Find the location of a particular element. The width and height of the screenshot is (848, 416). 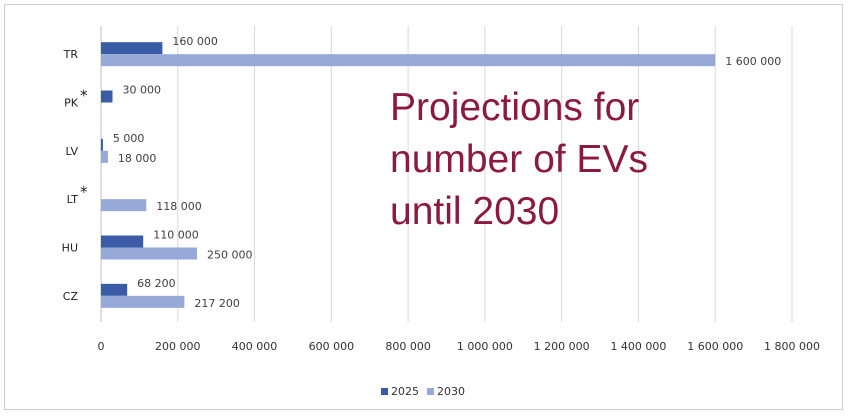

x-tick-label: 1 800 000 is located at coordinates (792, 346).